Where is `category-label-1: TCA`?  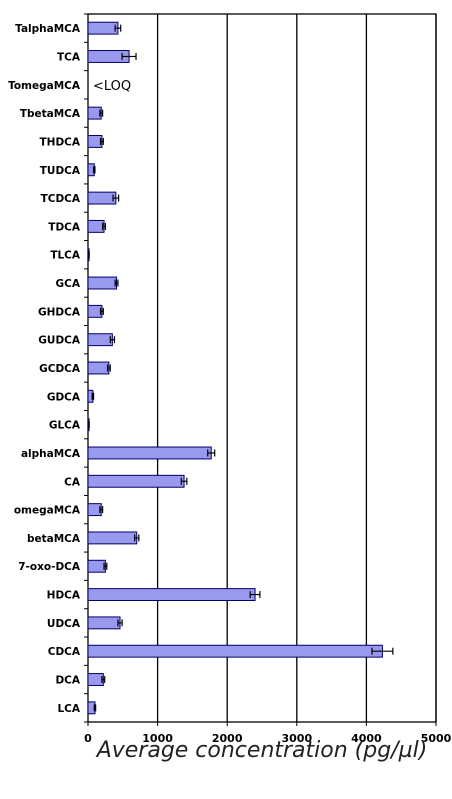
category-label-1: TCA is located at coordinates (69, 57).